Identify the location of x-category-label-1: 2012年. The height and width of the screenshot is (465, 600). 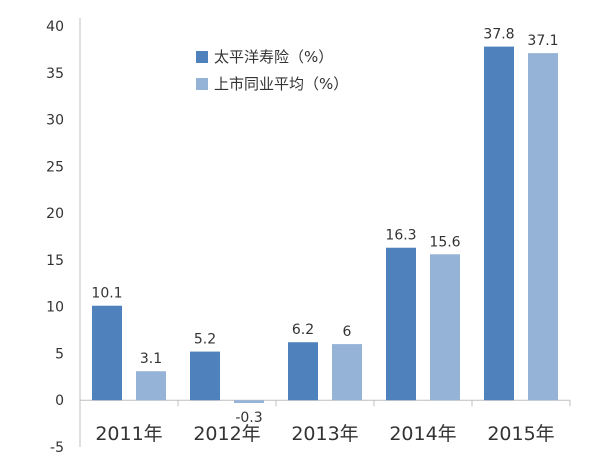
(226, 434).